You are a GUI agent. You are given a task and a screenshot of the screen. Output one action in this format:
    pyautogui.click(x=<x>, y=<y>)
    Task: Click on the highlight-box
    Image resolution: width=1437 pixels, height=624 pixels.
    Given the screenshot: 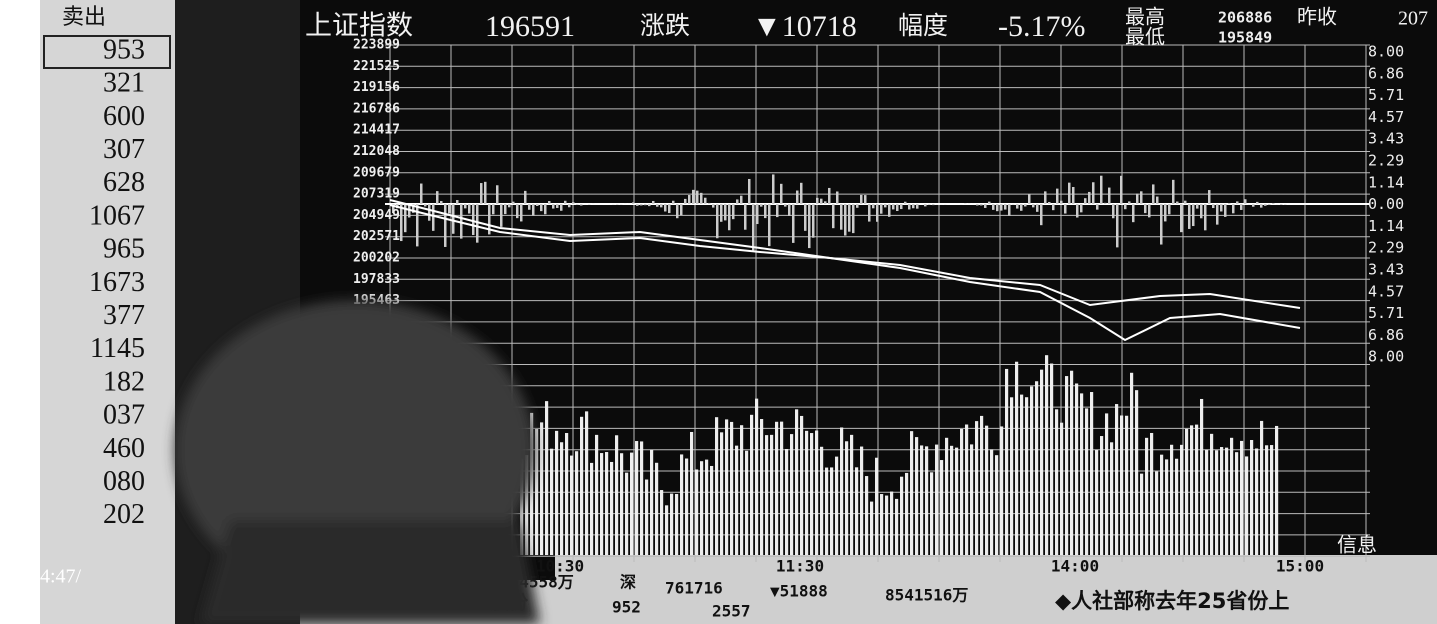 What is the action you would take?
    pyautogui.click(x=107, y=52)
    